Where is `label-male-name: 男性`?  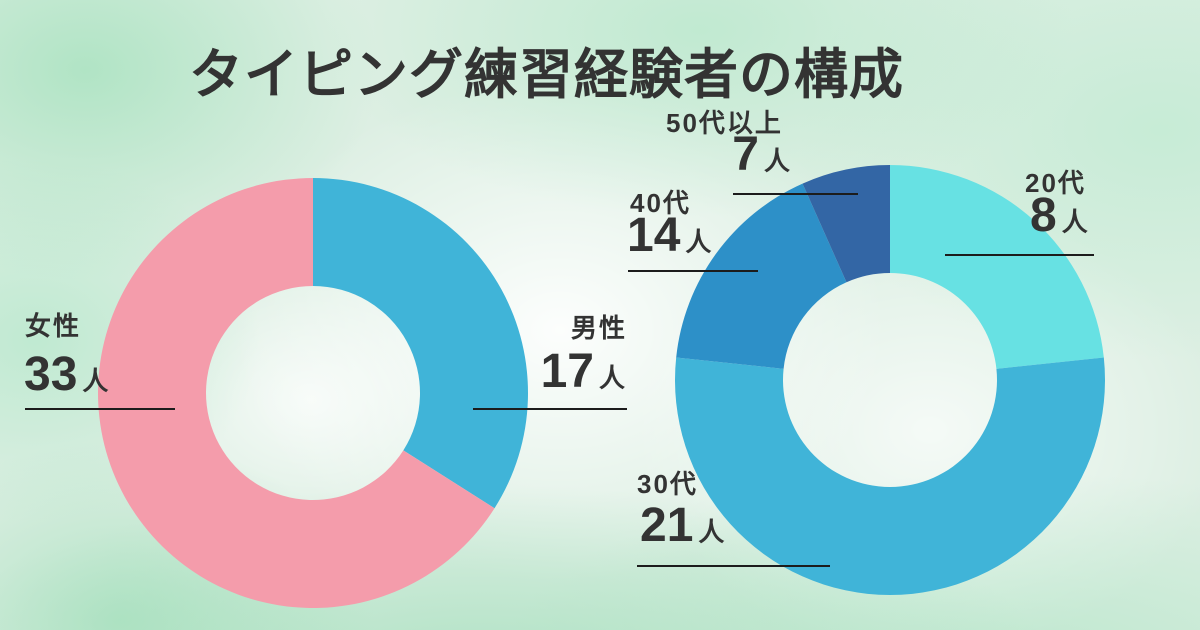 label-male-name: 男性 is located at coordinates (598, 328).